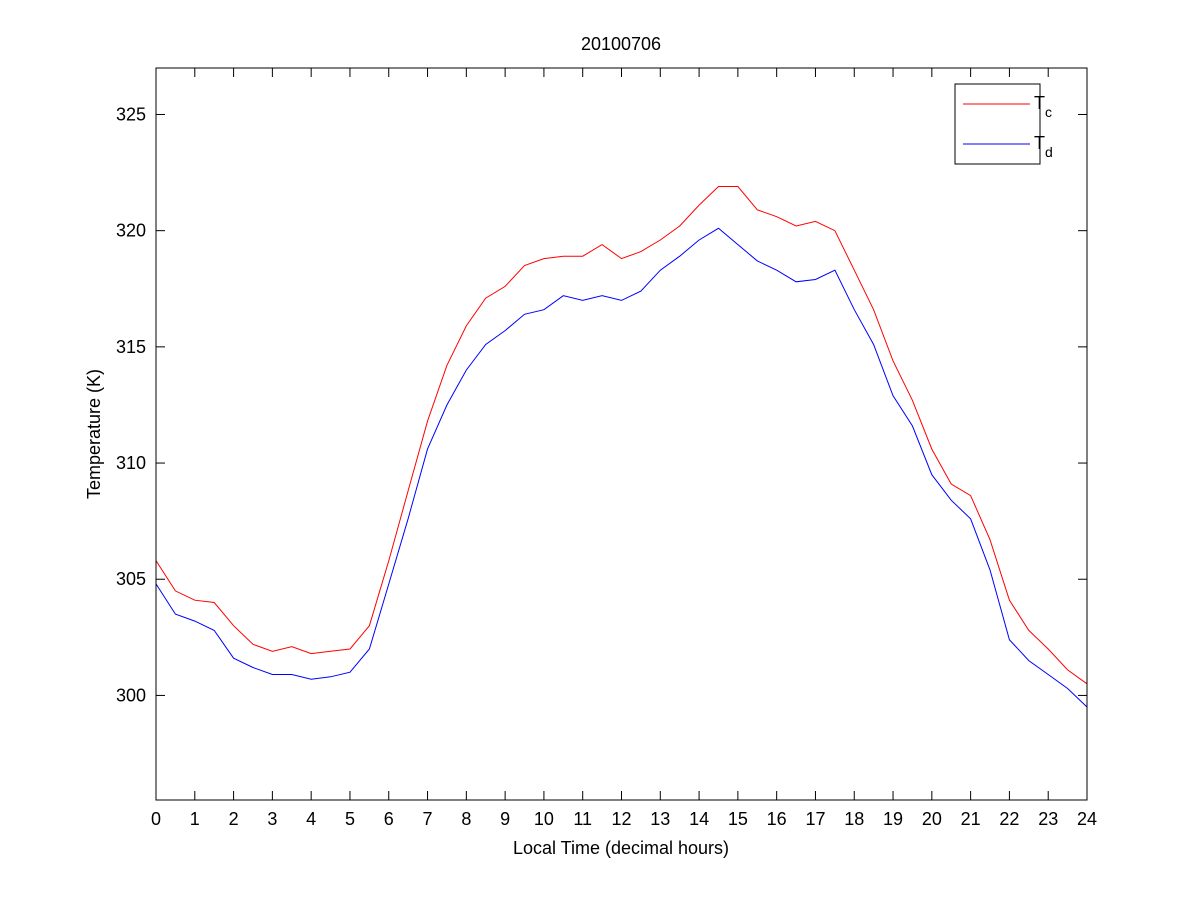  Describe the element at coordinates (699, 819) in the screenshot. I see `x-tick-label: 14` at that location.